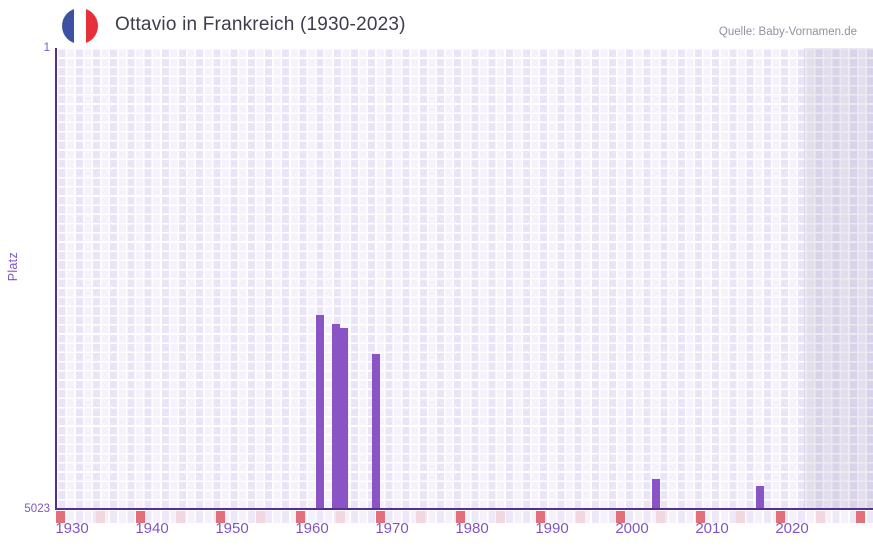 The width and height of the screenshot is (873, 552). What do you see at coordinates (336, 415) in the screenshot?
I see `bar-1963` at bounding box center [336, 415].